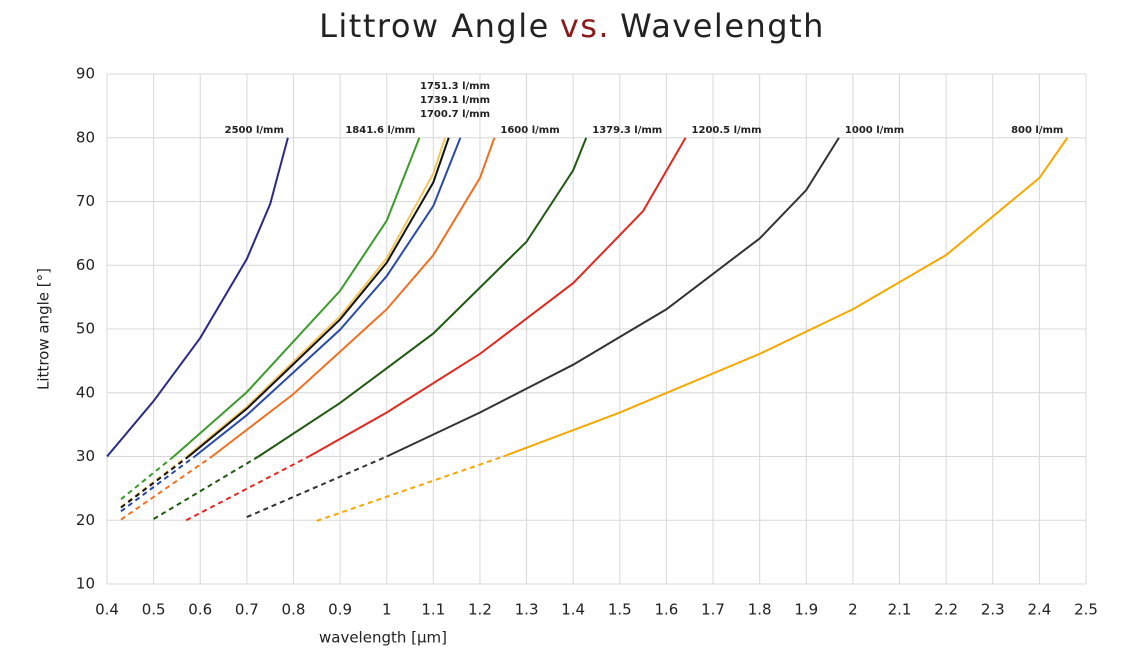 The height and width of the screenshot is (652, 1123). Describe the element at coordinates (200, 610) in the screenshot. I see `x-tick-label: 0.6` at that location.